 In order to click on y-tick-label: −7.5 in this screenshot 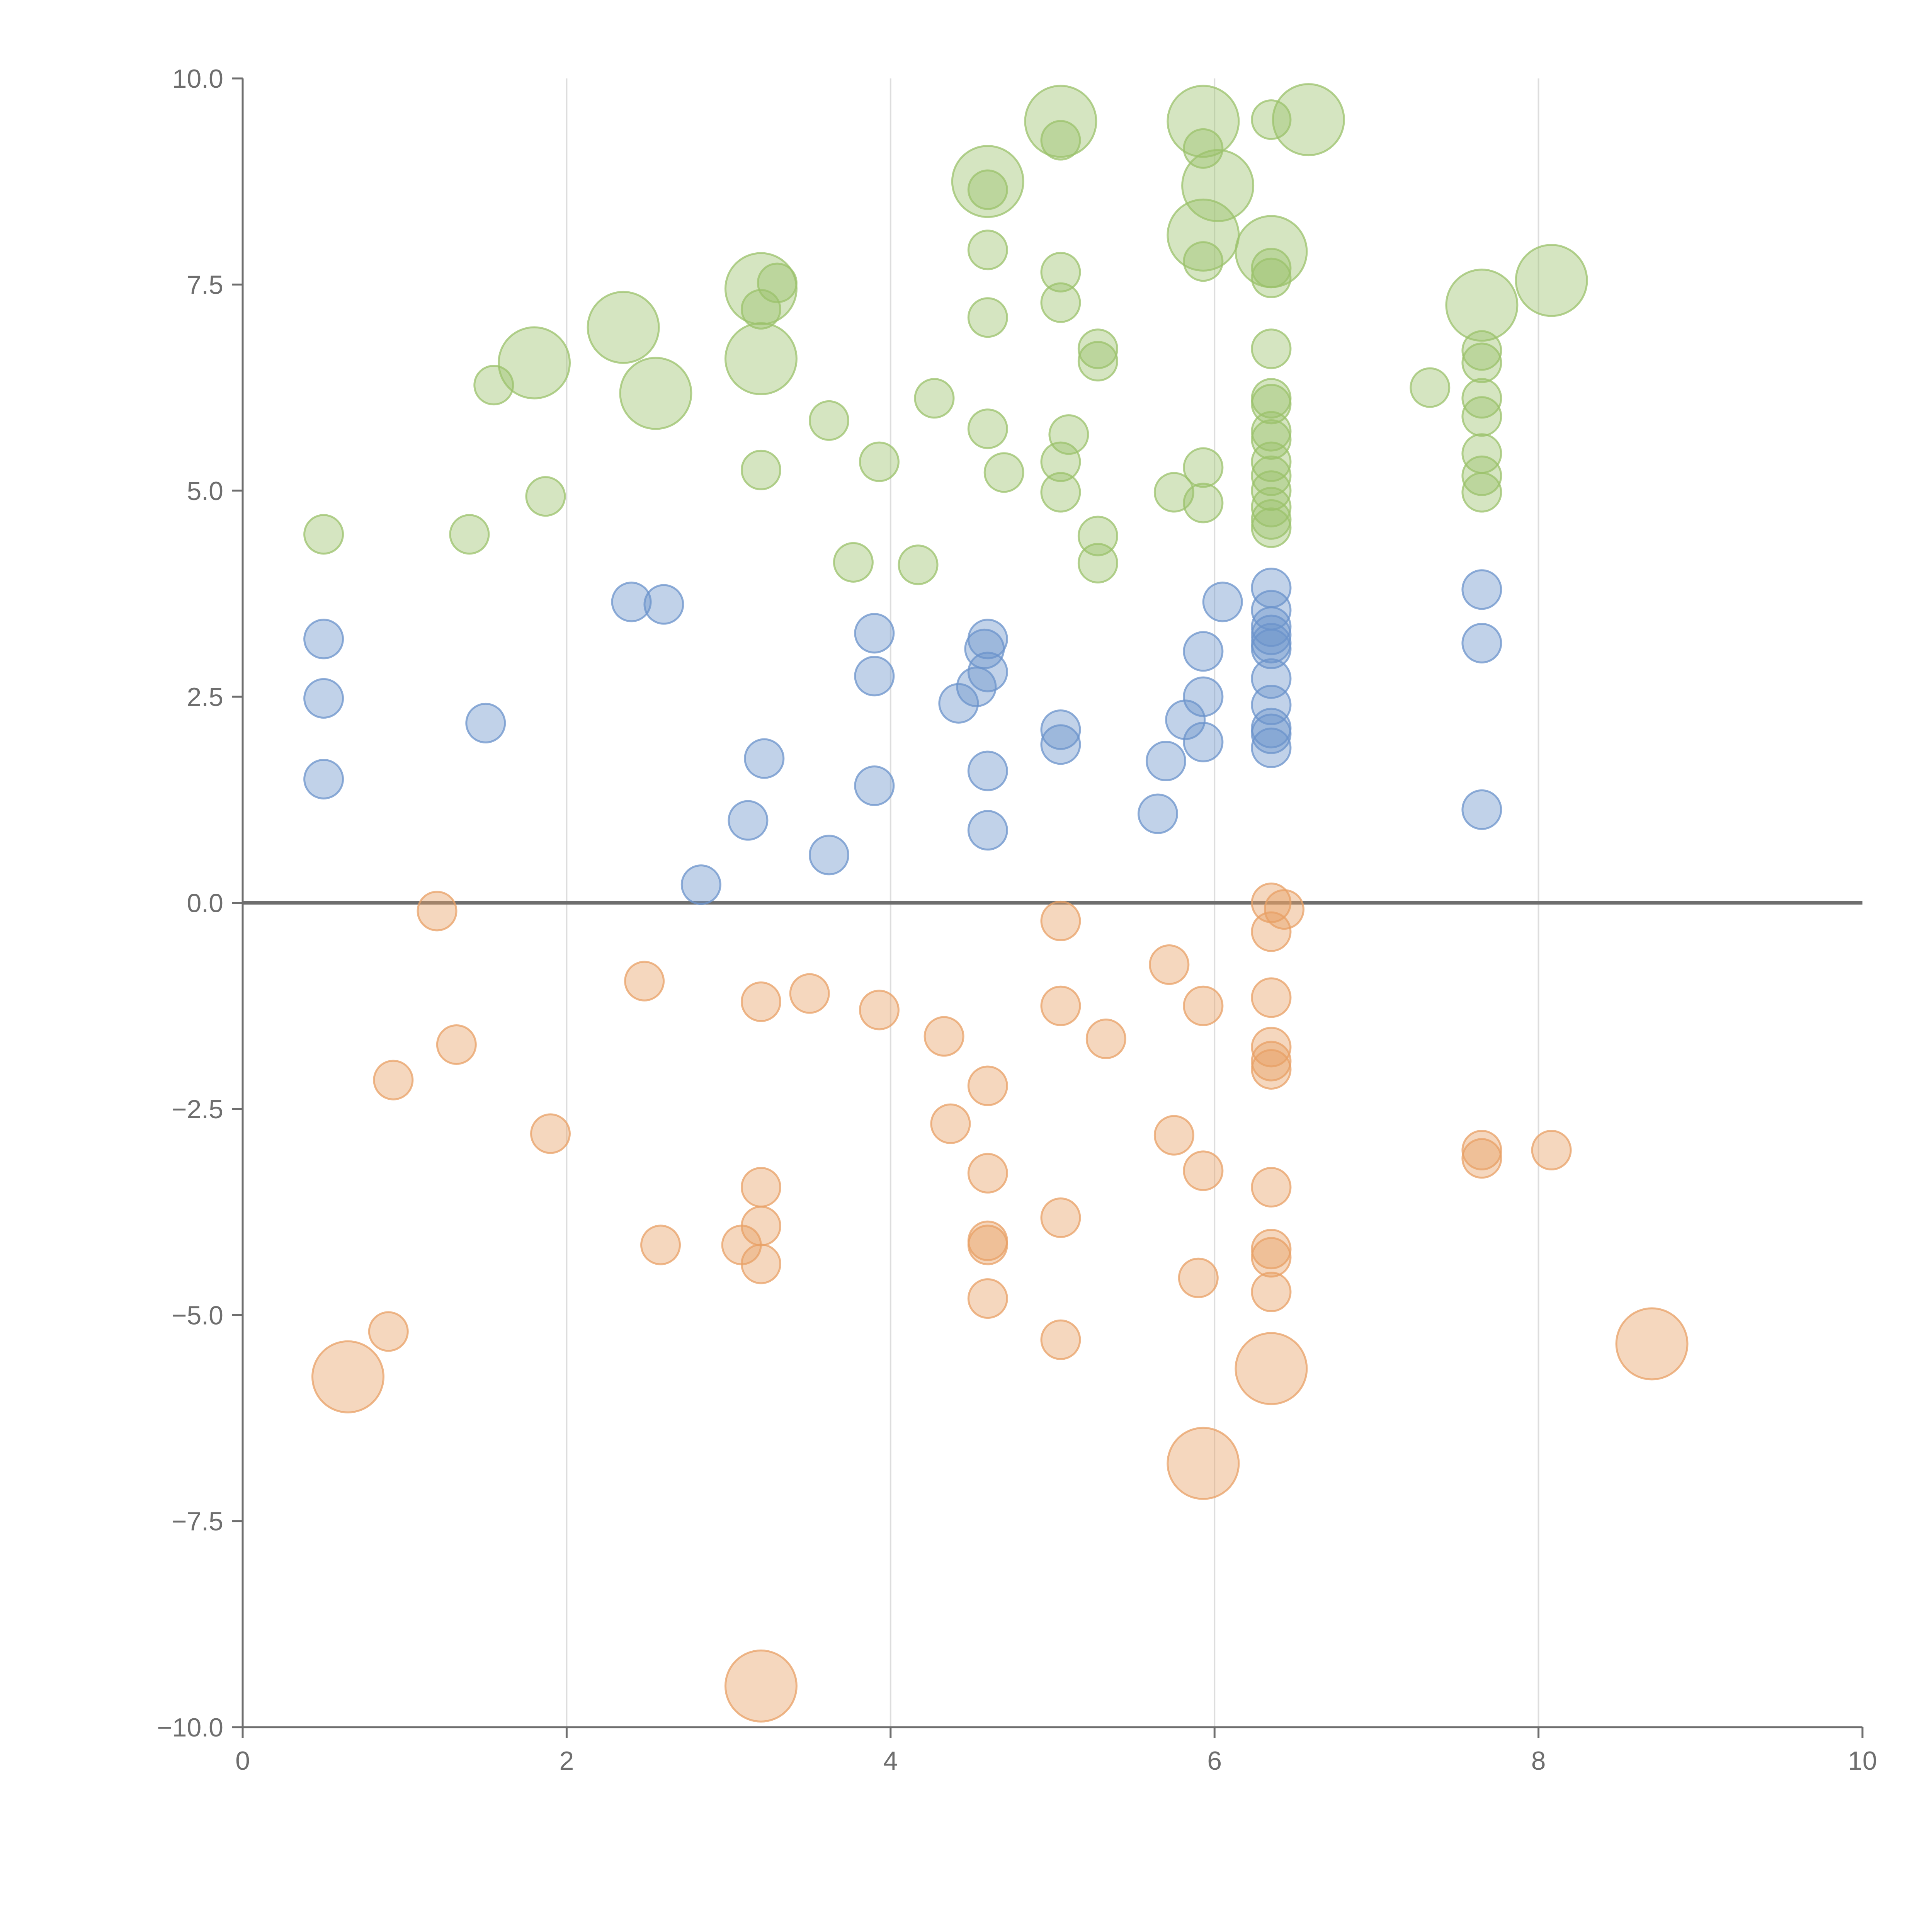, I will do `click(198, 1522)`.